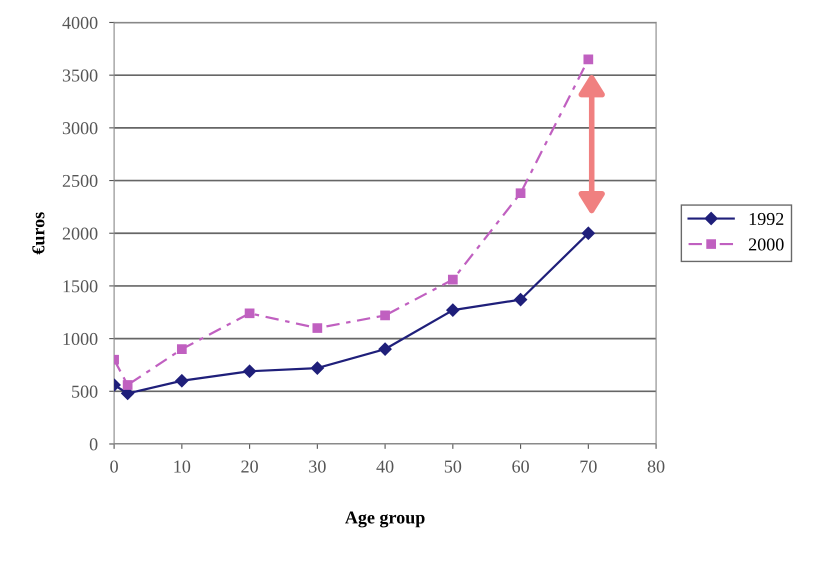 The height and width of the screenshot is (562, 815). Describe the element at coordinates (182, 466) in the screenshot. I see `x-tick-label: 10` at that location.